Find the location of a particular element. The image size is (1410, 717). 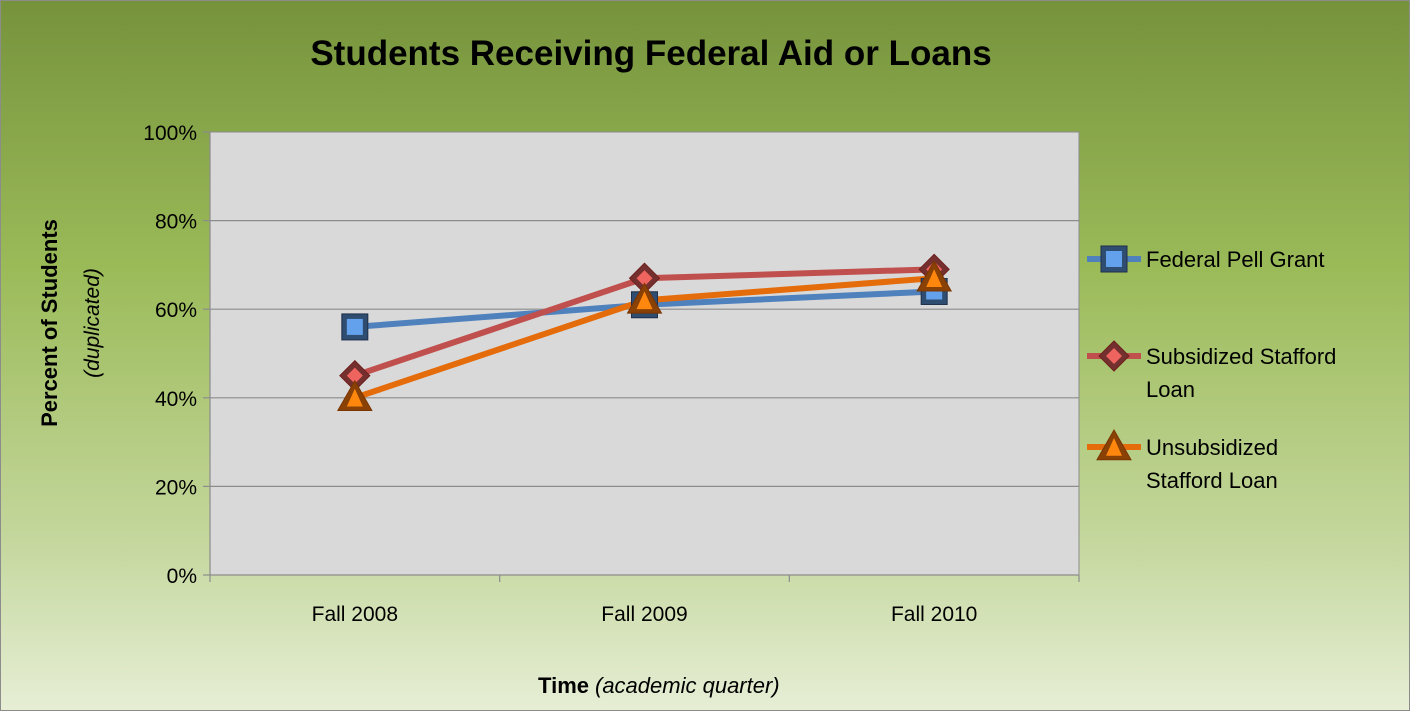

data-series is located at coordinates (644, 332).